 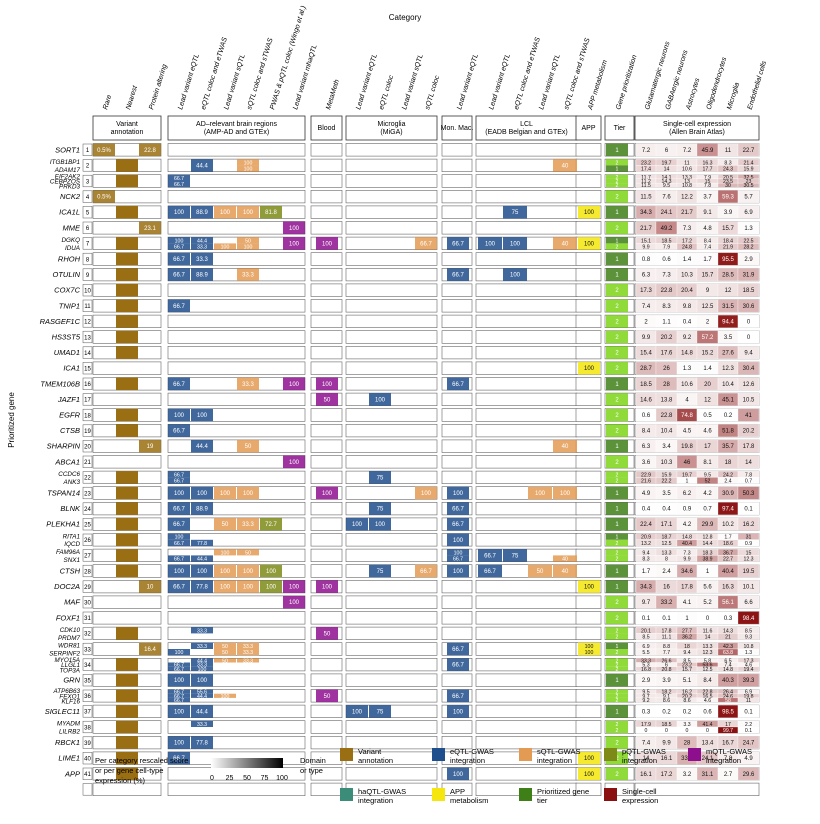 I want to click on table-row: MAF 30 100 2 9.7 33.2 4.1 5.2 56.1 6.6, so click(x=412, y=602).